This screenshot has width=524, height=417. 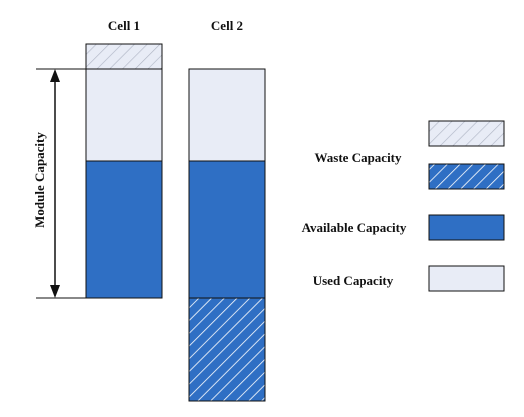 I want to click on arrow-head-down, so click(x=55, y=291).